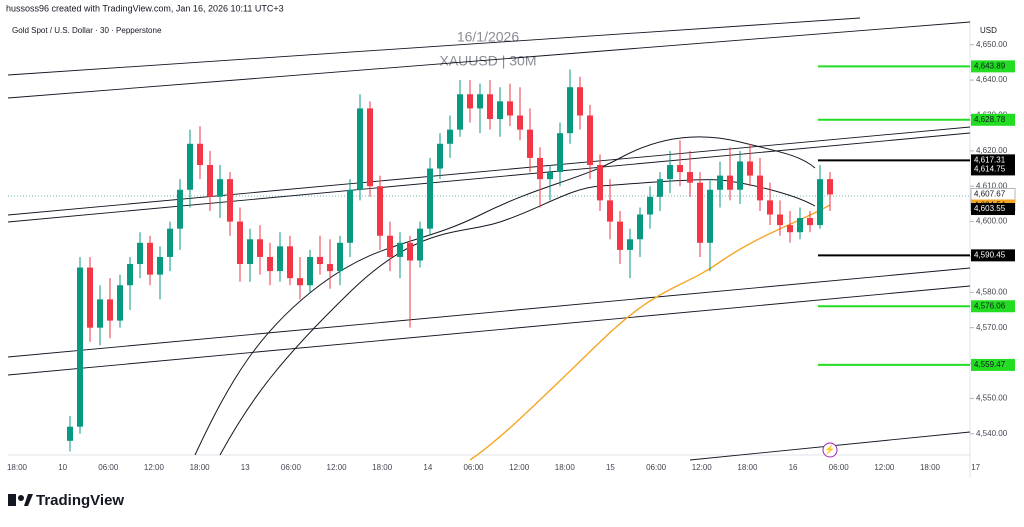 The image size is (1024, 527). I want to click on logo-text: TradingView, so click(80, 500).